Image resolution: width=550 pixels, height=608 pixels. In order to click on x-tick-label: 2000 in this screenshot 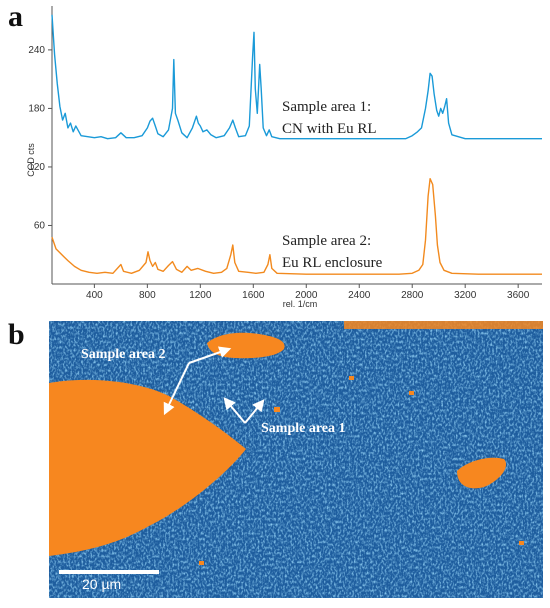, I will do `click(306, 295)`.